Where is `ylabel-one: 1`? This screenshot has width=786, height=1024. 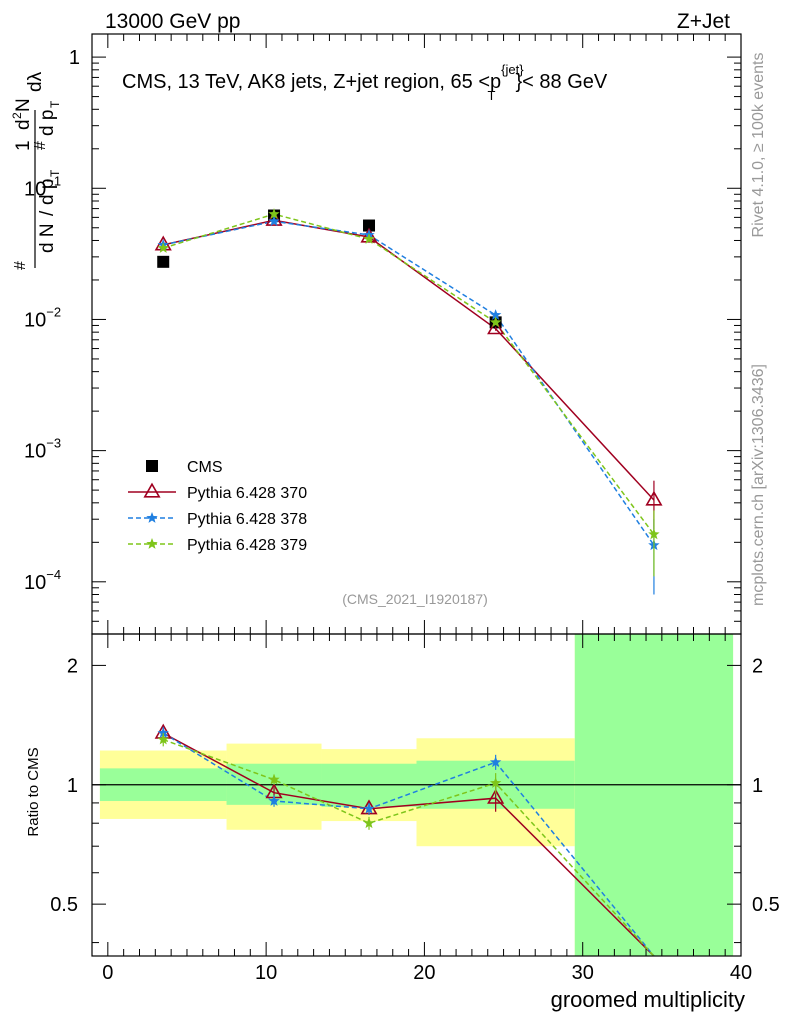 ylabel-one: 1 is located at coordinates (23, 145).